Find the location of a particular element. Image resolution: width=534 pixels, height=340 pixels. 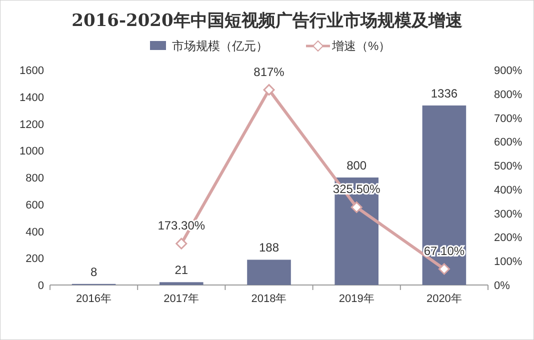

data-label: 1336 is located at coordinates (444, 93).